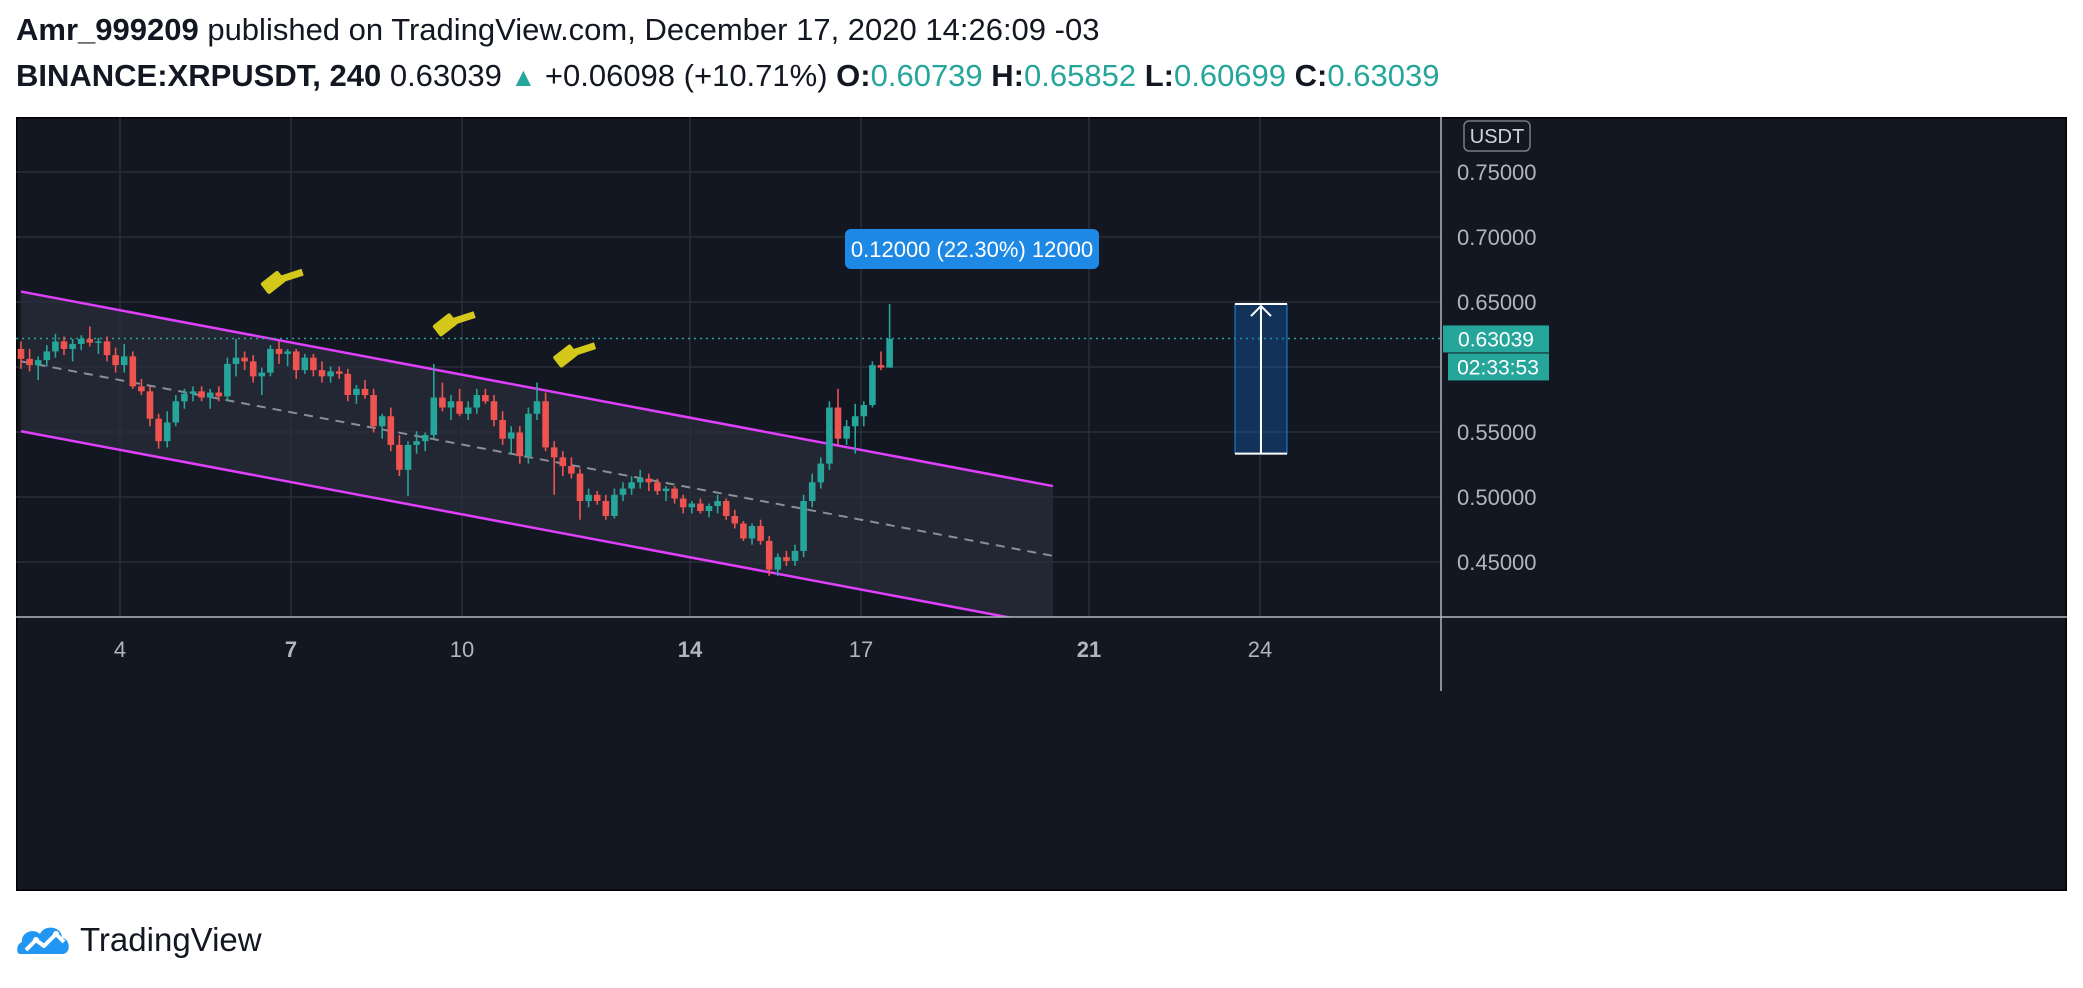  I want to click on x-tick-label: 17, so click(861, 649).